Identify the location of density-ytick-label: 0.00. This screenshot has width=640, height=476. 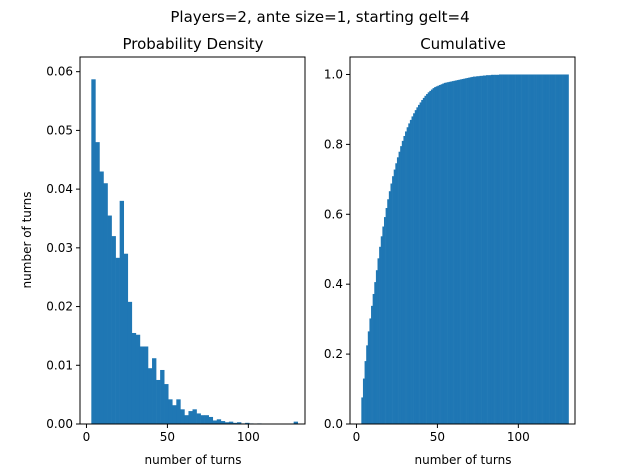
(59, 424).